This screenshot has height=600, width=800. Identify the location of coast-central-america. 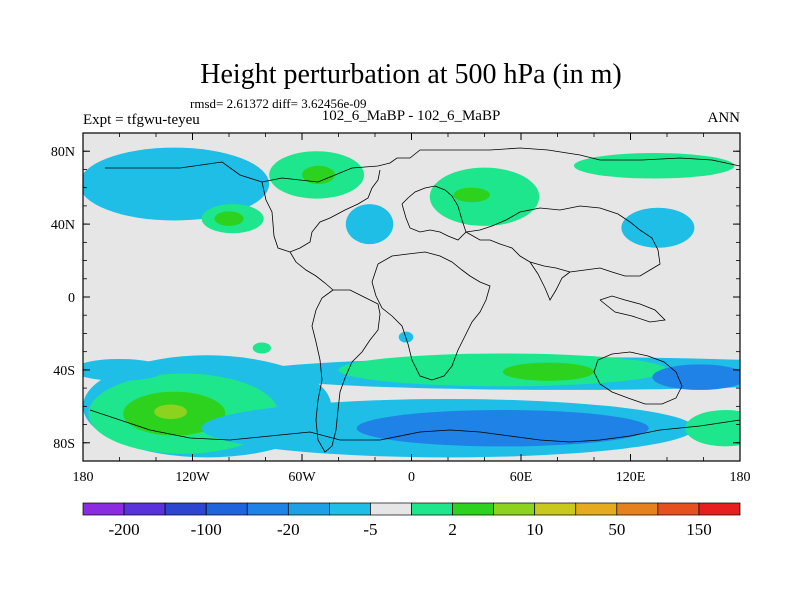
(311, 271).